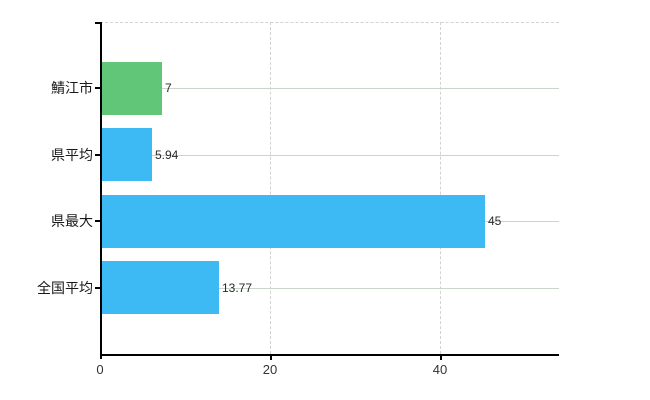 The width and height of the screenshot is (650, 400). I want to click on category-label: 県最大, so click(72, 221).